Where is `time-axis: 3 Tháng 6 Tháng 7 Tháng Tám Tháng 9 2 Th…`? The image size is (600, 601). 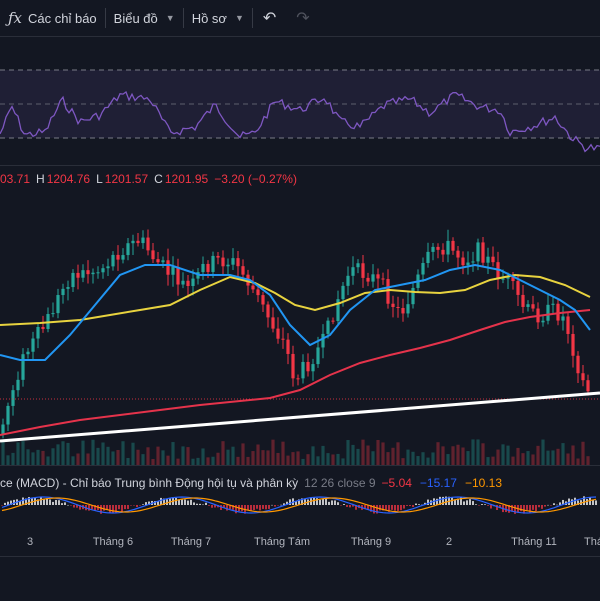
time-axis: 3 Tháng 6 Tháng 7 Tháng Tám Tháng 9 2 Th… is located at coordinates (300, 540).